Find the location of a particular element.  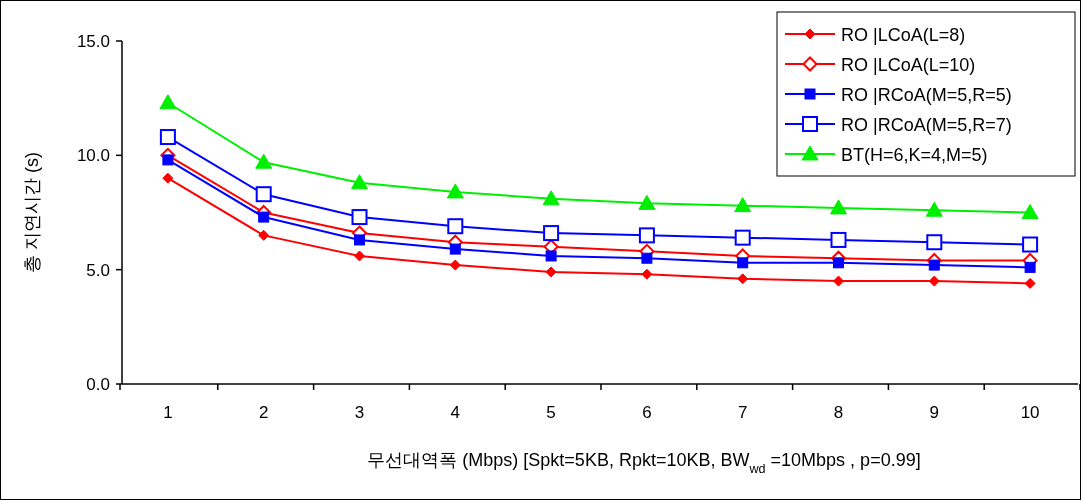

x-tick-label: 1 is located at coordinates (168, 412).